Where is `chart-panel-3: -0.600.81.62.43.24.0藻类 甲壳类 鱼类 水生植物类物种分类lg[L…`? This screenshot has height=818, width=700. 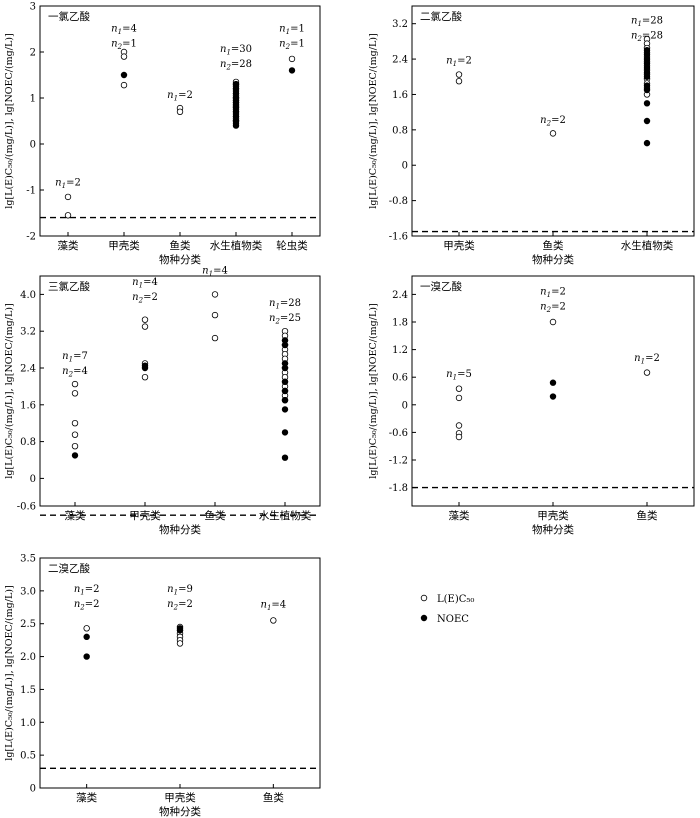 chart-panel-3: -0.600.81.62.43.24.0藻类 甲壳类 鱼类 水生植物类物种分类lg[L… is located at coordinates (162, 401).